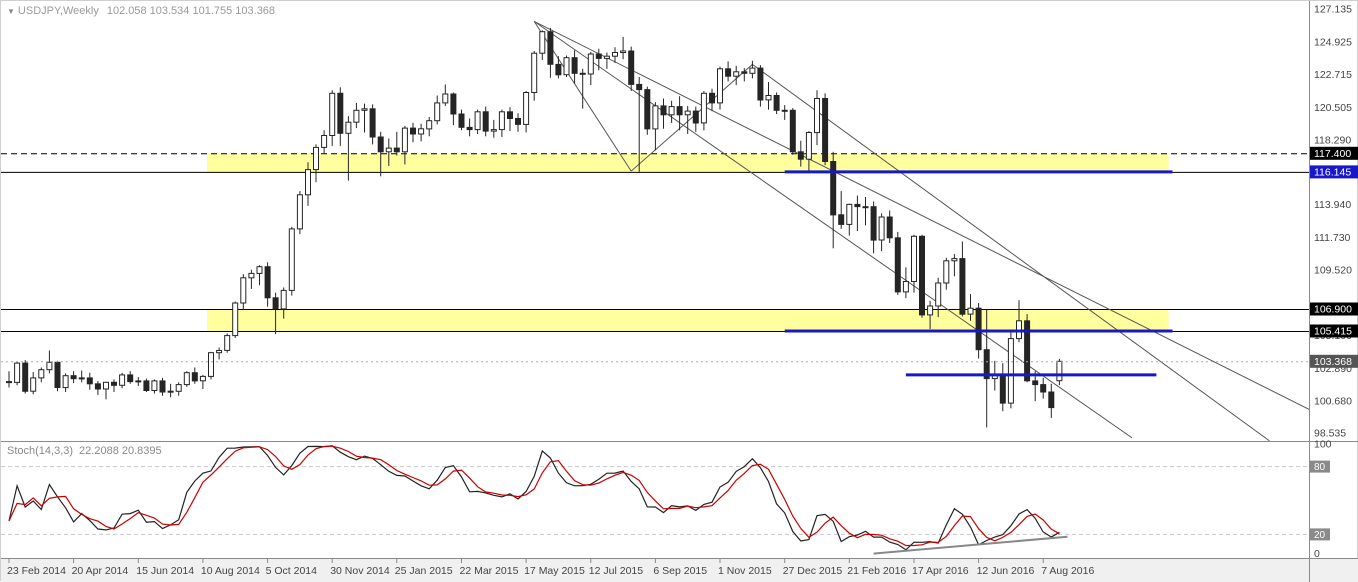 The height and width of the screenshot is (582, 1358). What do you see at coordinates (1333, 75) in the screenshot?
I see `price-tick-label: 122.715` at bounding box center [1333, 75].